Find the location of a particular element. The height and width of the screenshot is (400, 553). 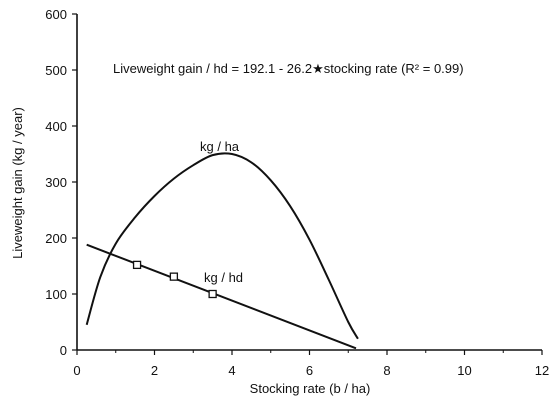

x-axis-title: Stocking rate (b / ha) is located at coordinates (310, 388).